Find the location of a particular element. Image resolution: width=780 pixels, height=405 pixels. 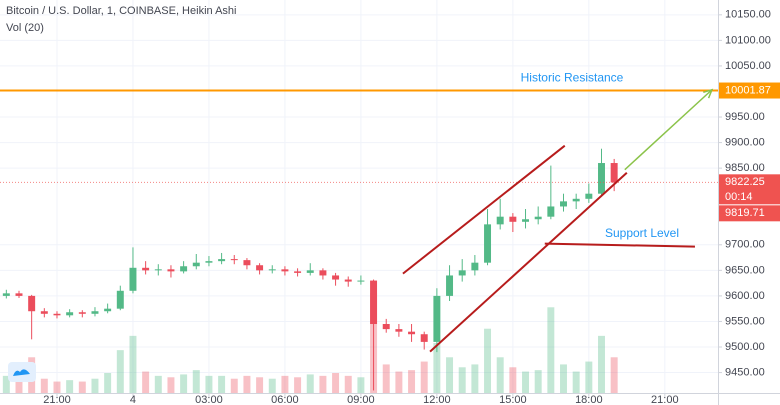

y-tick-label: 9650.00 is located at coordinates (745, 270).